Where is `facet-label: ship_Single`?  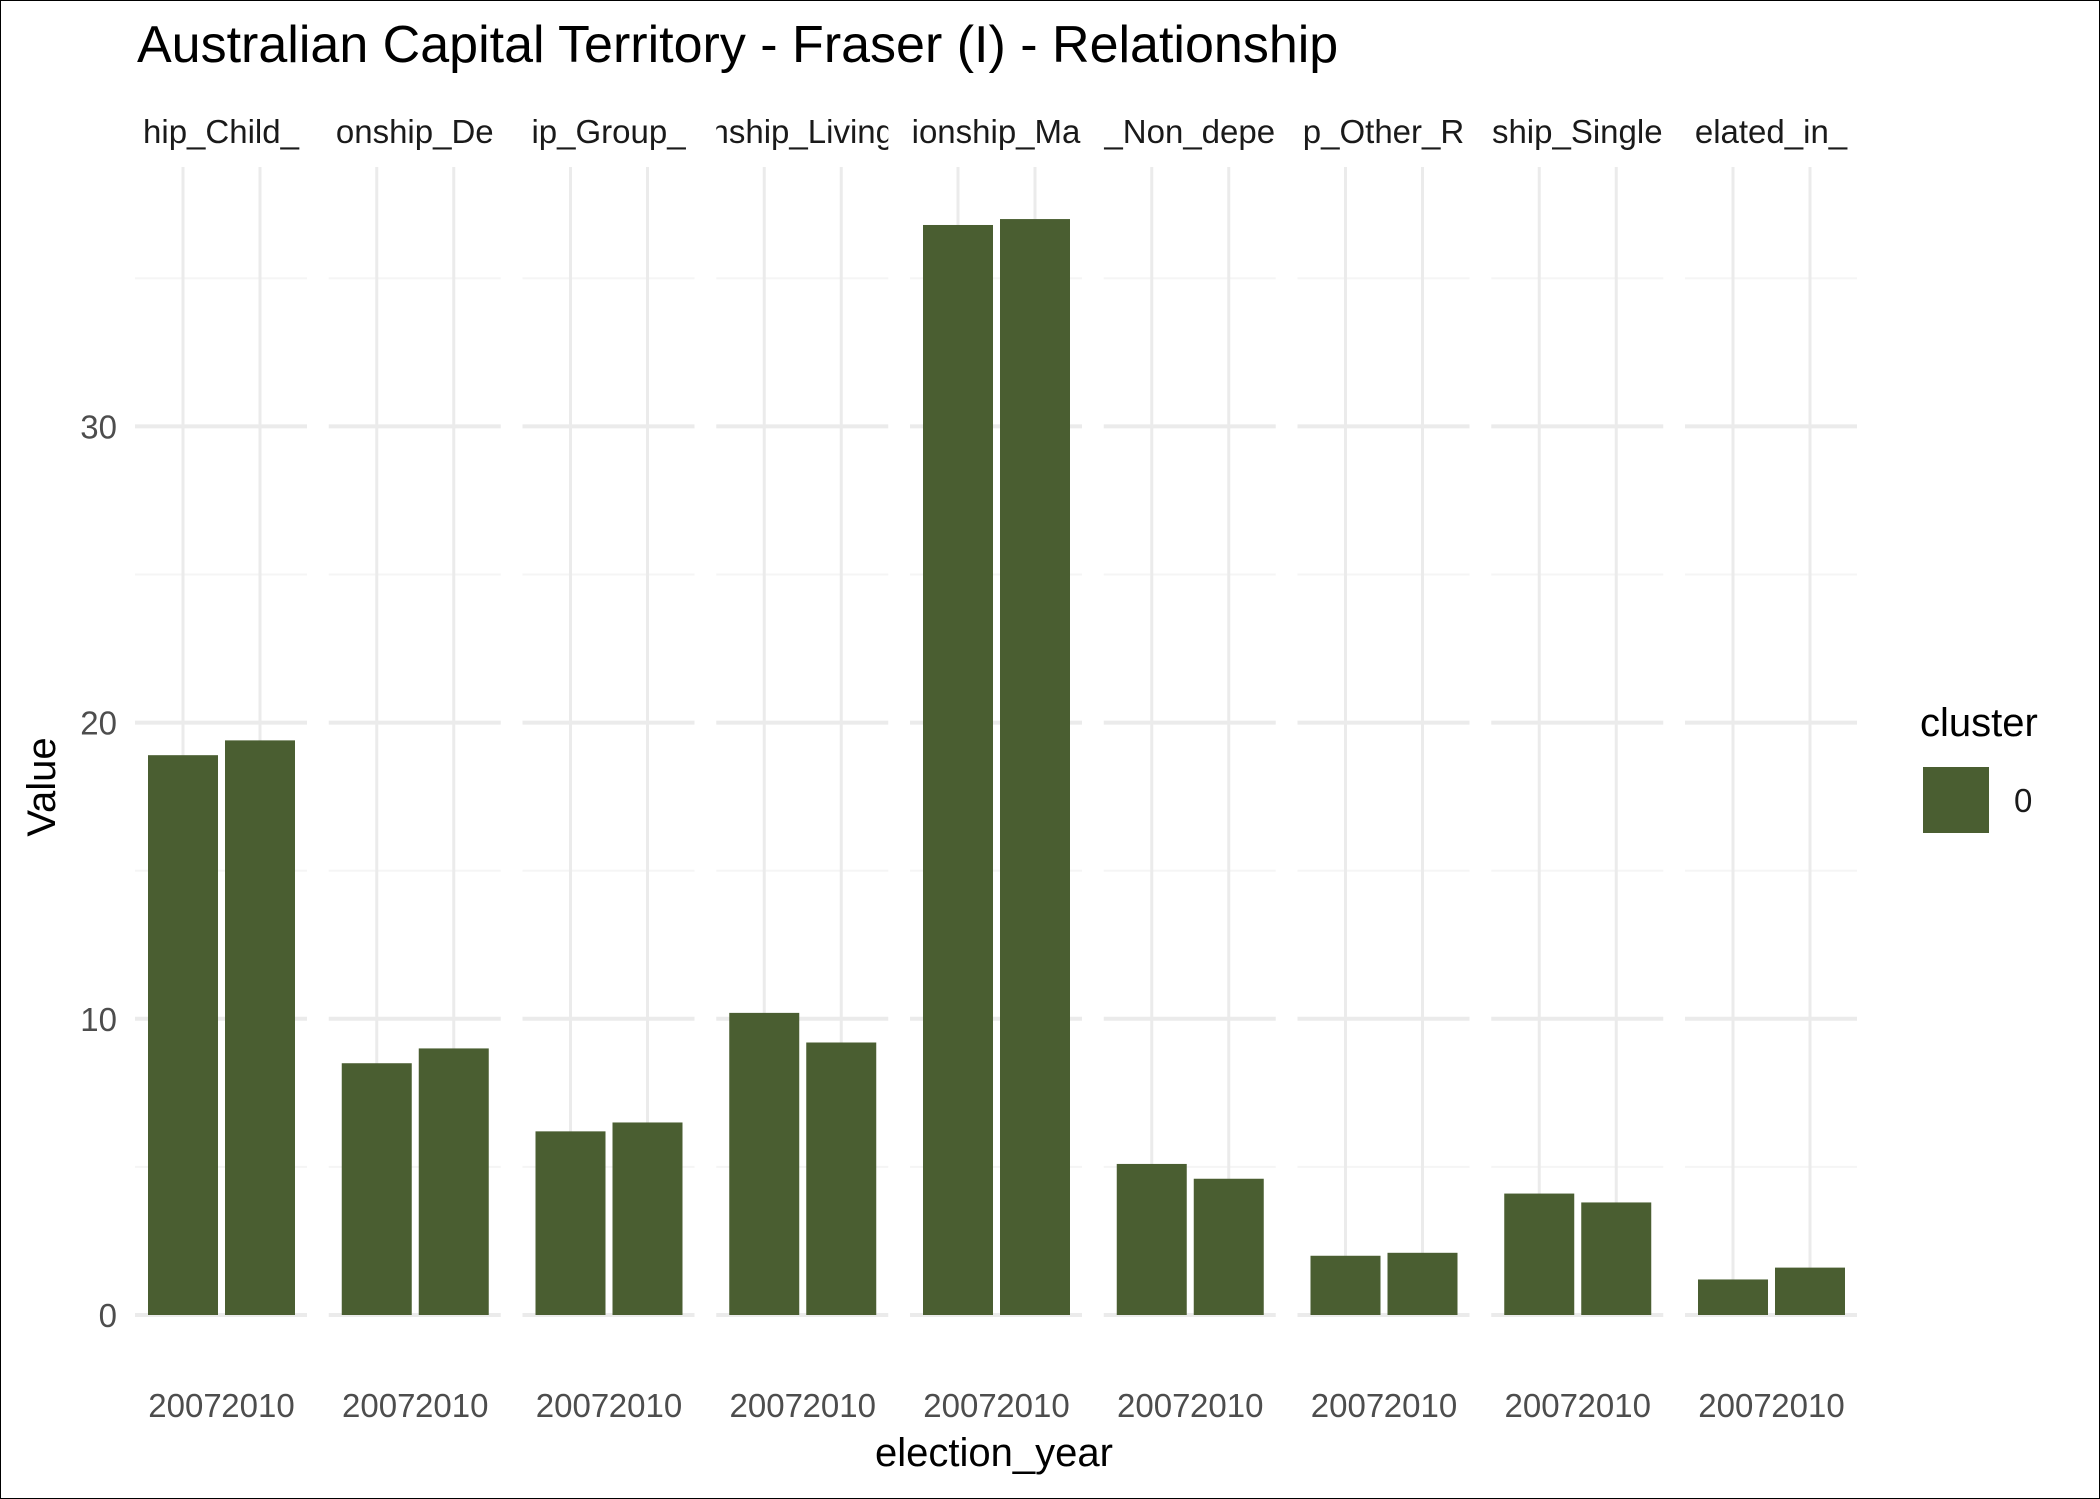
facet-label: ship_Single is located at coordinates (1577, 131).